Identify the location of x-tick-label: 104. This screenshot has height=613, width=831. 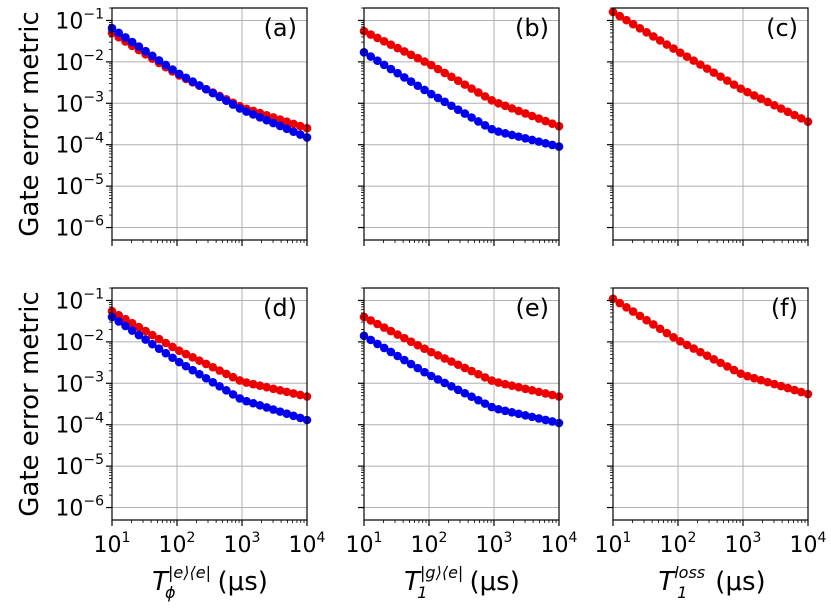
(808, 544).